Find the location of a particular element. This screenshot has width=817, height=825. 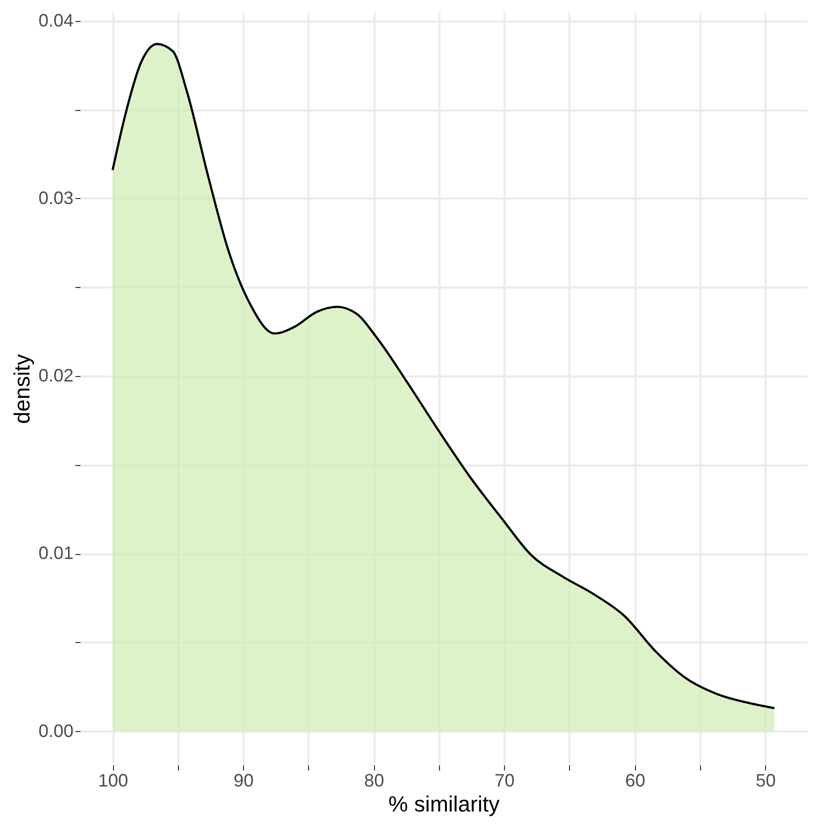

y-tick-label: 0.02 is located at coordinates (56, 376).